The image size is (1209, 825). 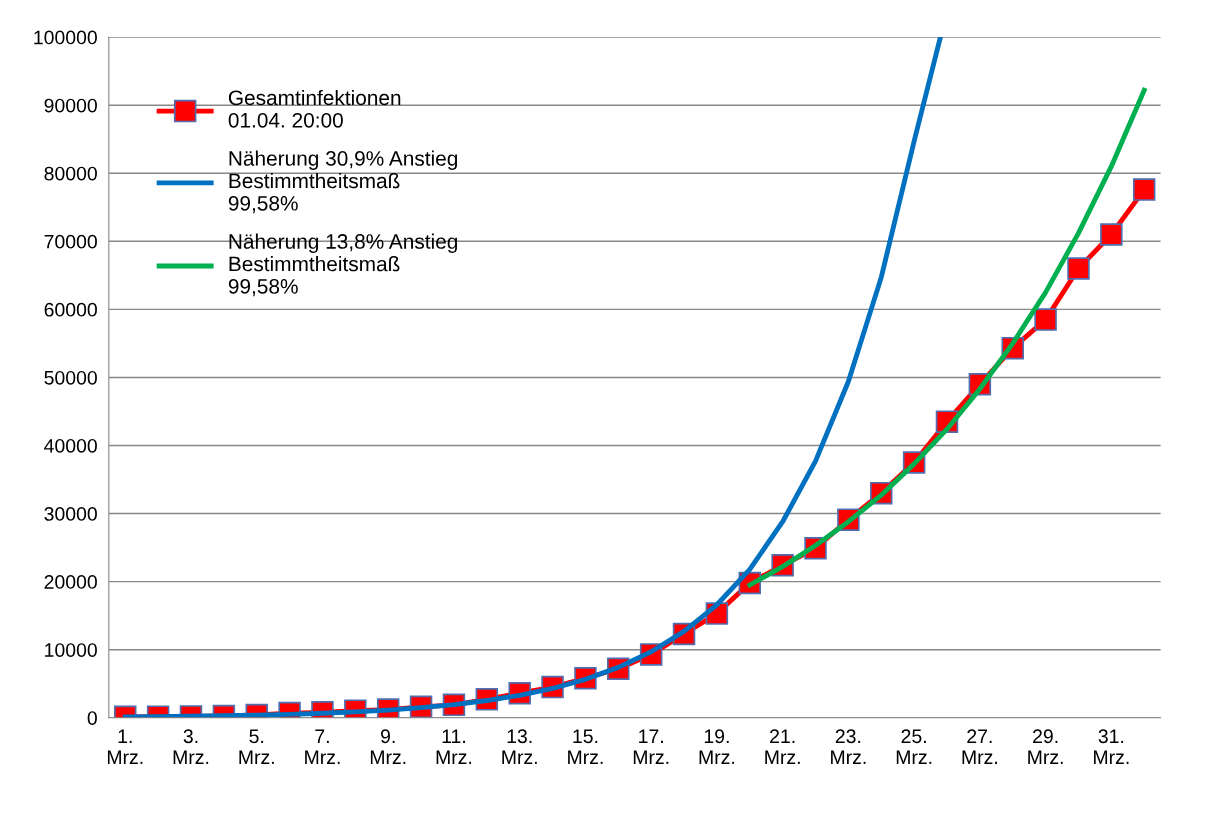 What do you see at coordinates (256, 746) in the screenshot?
I see `x-tick-label: 5. Mrz.` at bounding box center [256, 746].